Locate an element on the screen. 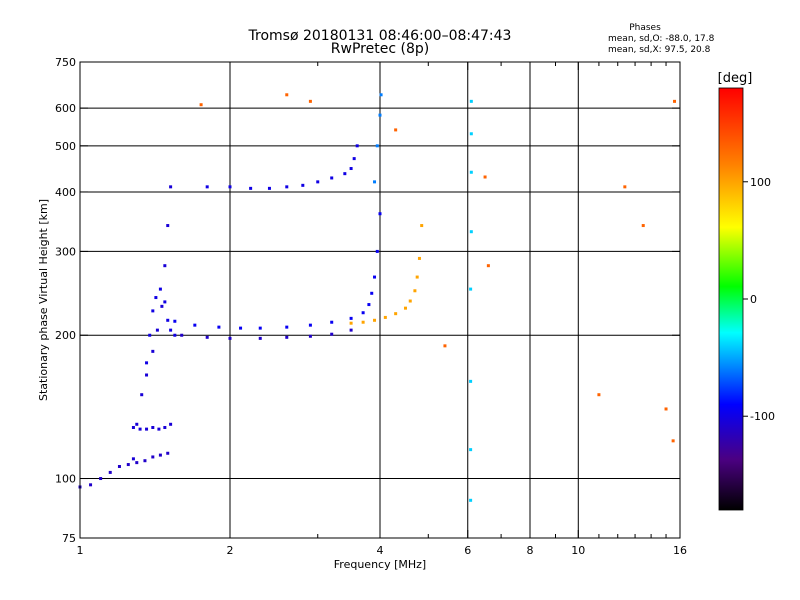 The height and width of the screenshot is (600, 800). y-tick-label: 500 is located at coordinates (65, 146).